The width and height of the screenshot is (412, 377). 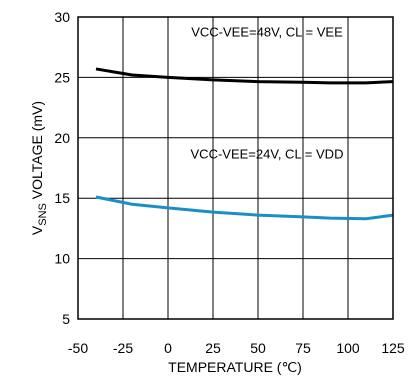 What do you see at coordinates (236, 348) in the screenshot?
I see `x-tick-labels: -50 -25 0 25 50 75 100 125` at bounding box center [236, 348].